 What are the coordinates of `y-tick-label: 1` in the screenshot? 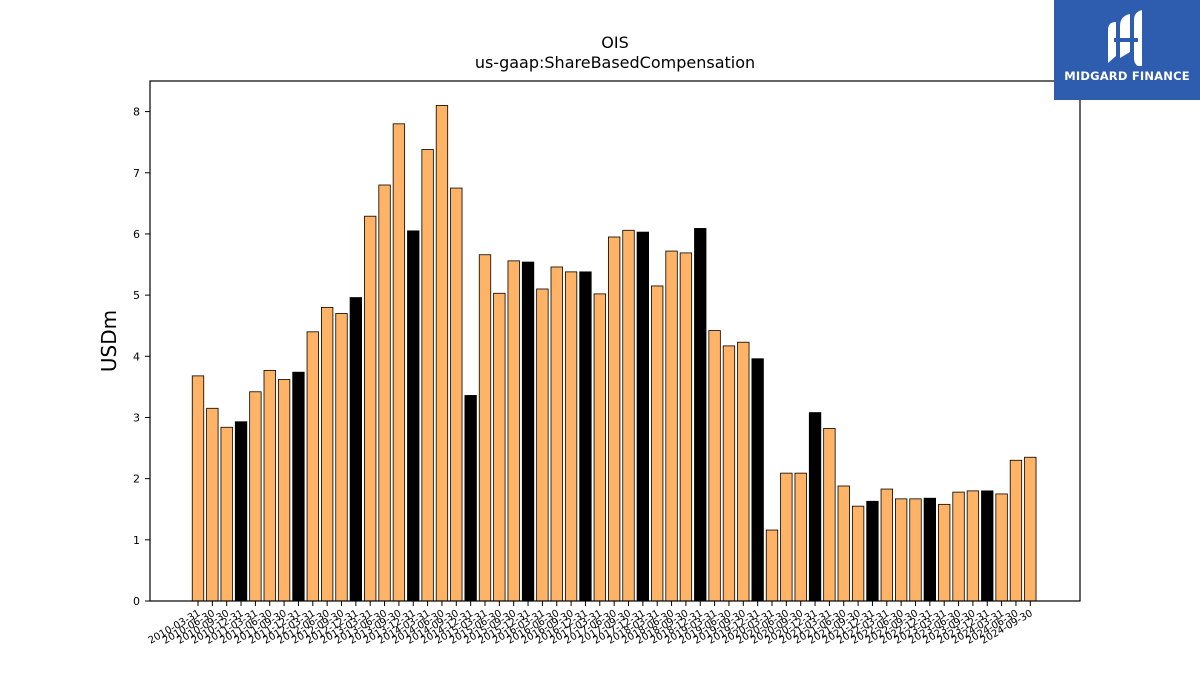 It's located at (136, 540).